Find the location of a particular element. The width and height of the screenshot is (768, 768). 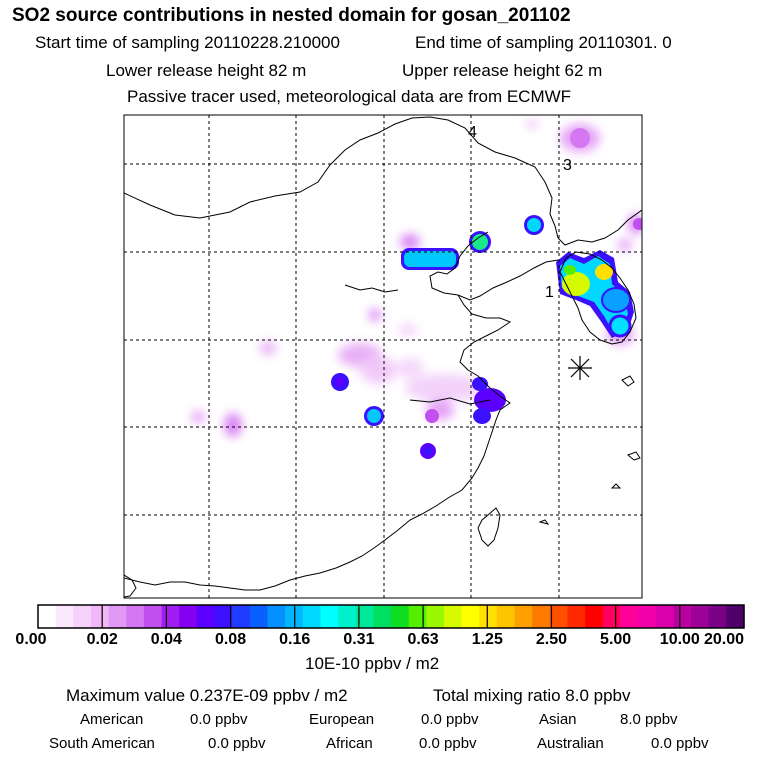

hotspot-north-korea-core is located at coordinates (534, 225).